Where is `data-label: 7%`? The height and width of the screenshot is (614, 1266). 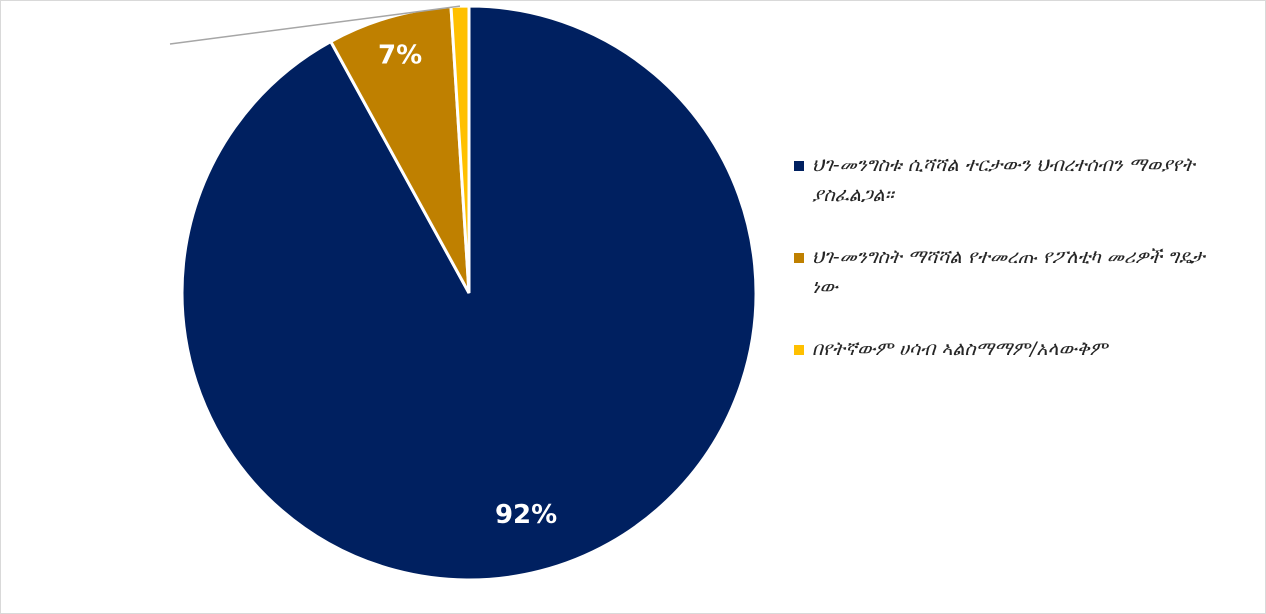 data-label: 7% is located at coordinates (400, 55).